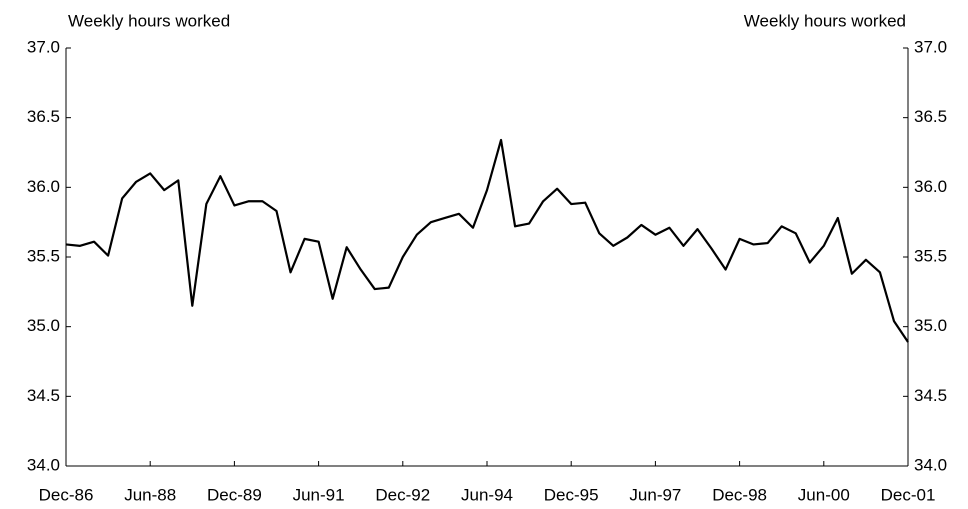 Image resolution: width=968 pixels, height=509 pixels. I want to click on y-tick-label: 34.5, so click(43, 395).